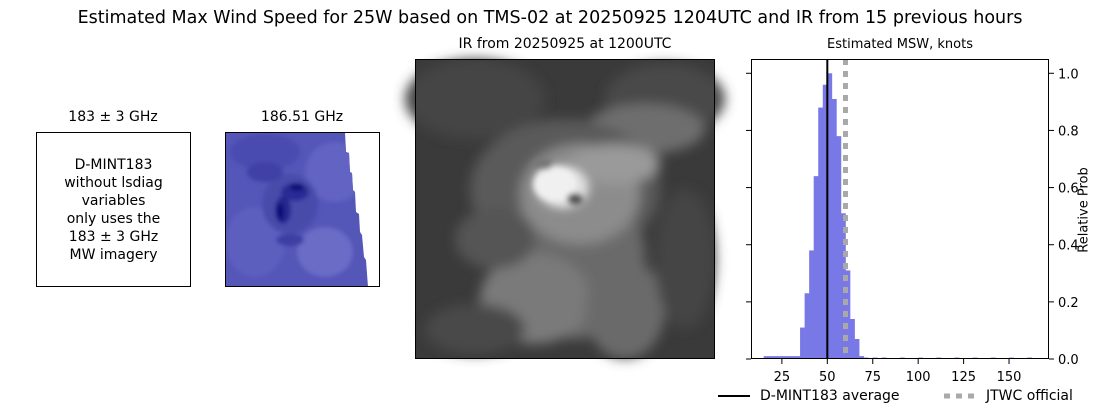 This screenshot has width=1100, height=409. What do you see at coordinates (113, 219) in the screenshot?
I see `note-line: only uses the` at bounding box center [113, 219].